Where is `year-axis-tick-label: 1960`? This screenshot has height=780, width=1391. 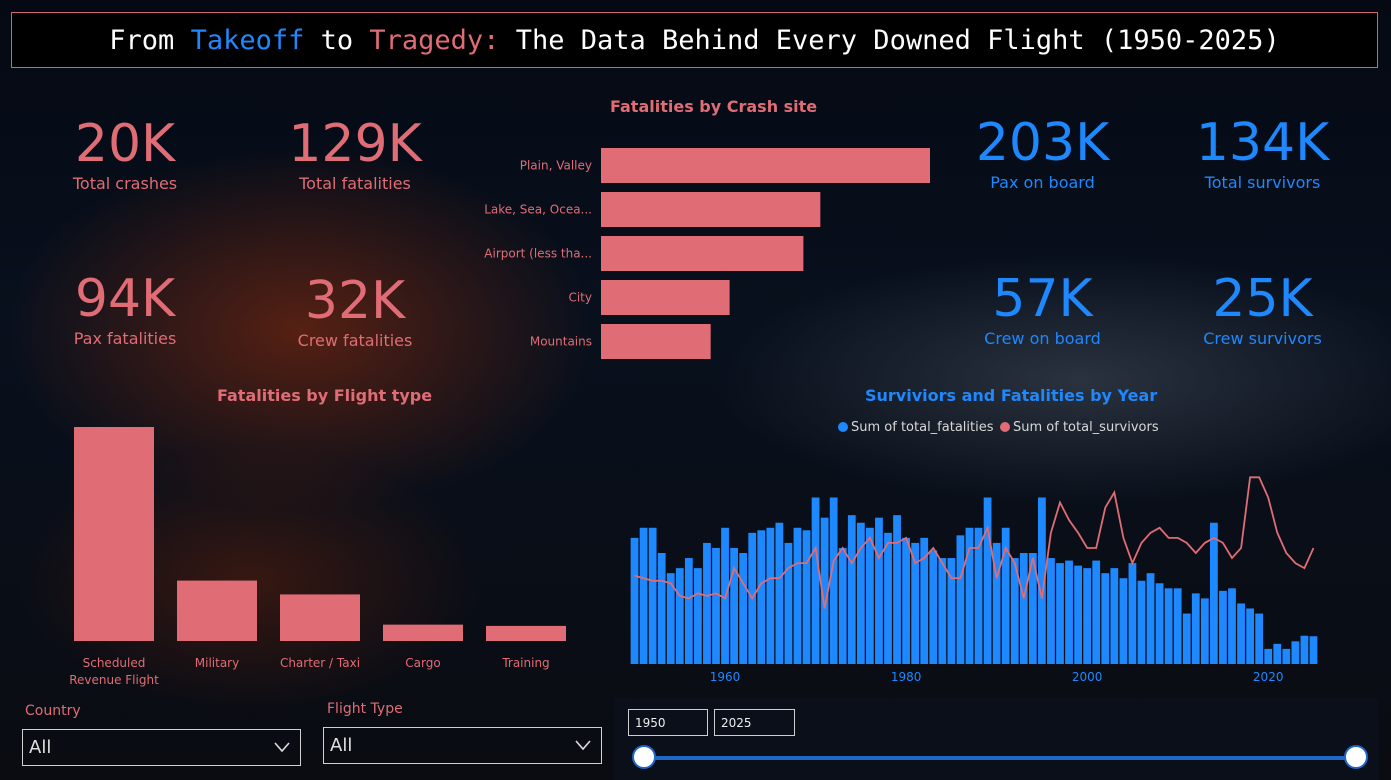
year-axis-tick-label: 1960 is located at coordinates (725, 677).